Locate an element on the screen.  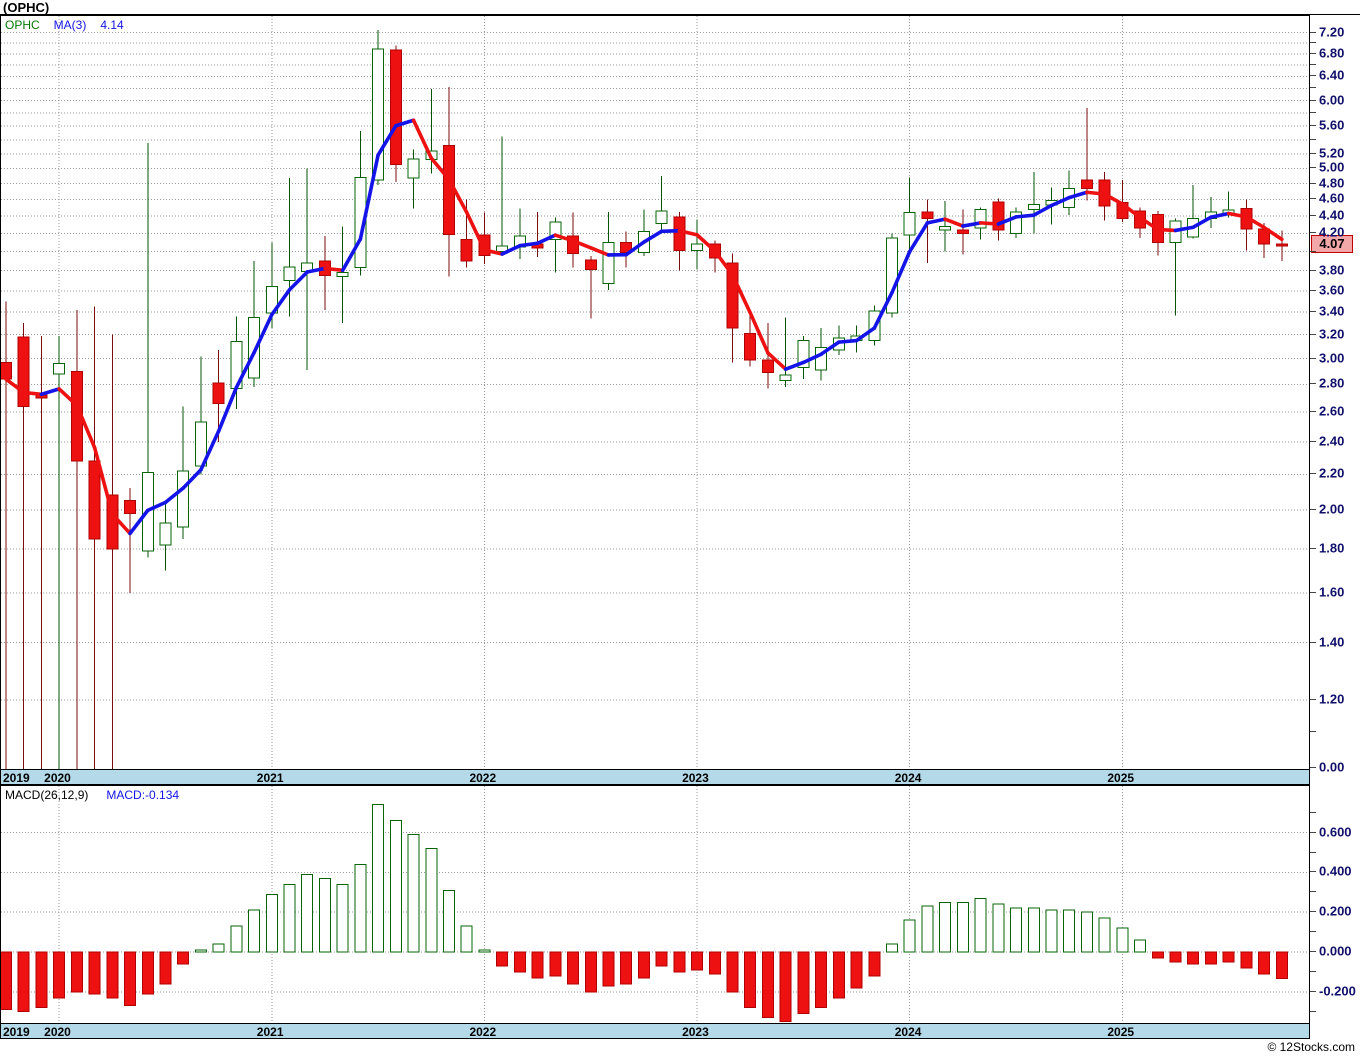
year-label: 2024 is located at coordinates (908, 1032).